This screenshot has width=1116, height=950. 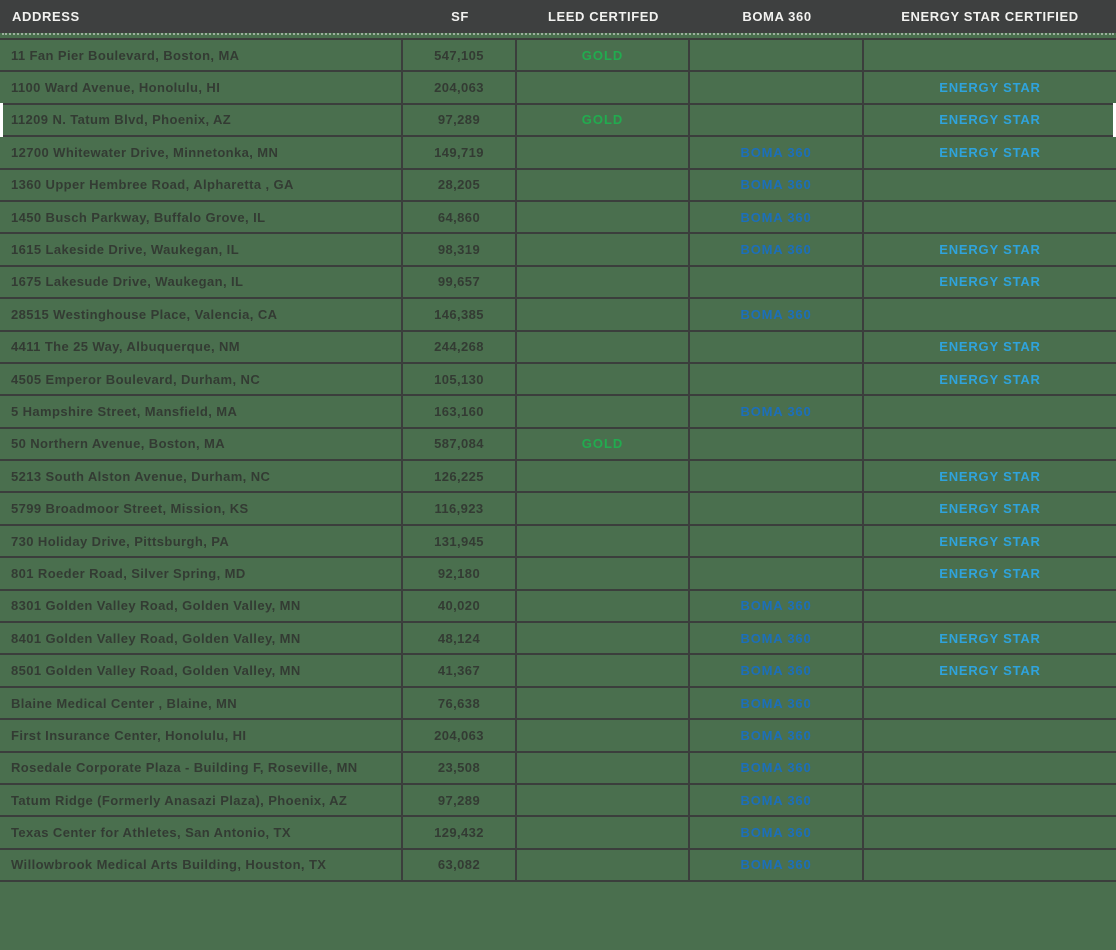 What do you see at coordinates (777, 16) in the screenshot?
I see `column-header-boma-360: BOMA 360` at bounding box center [777, 16].